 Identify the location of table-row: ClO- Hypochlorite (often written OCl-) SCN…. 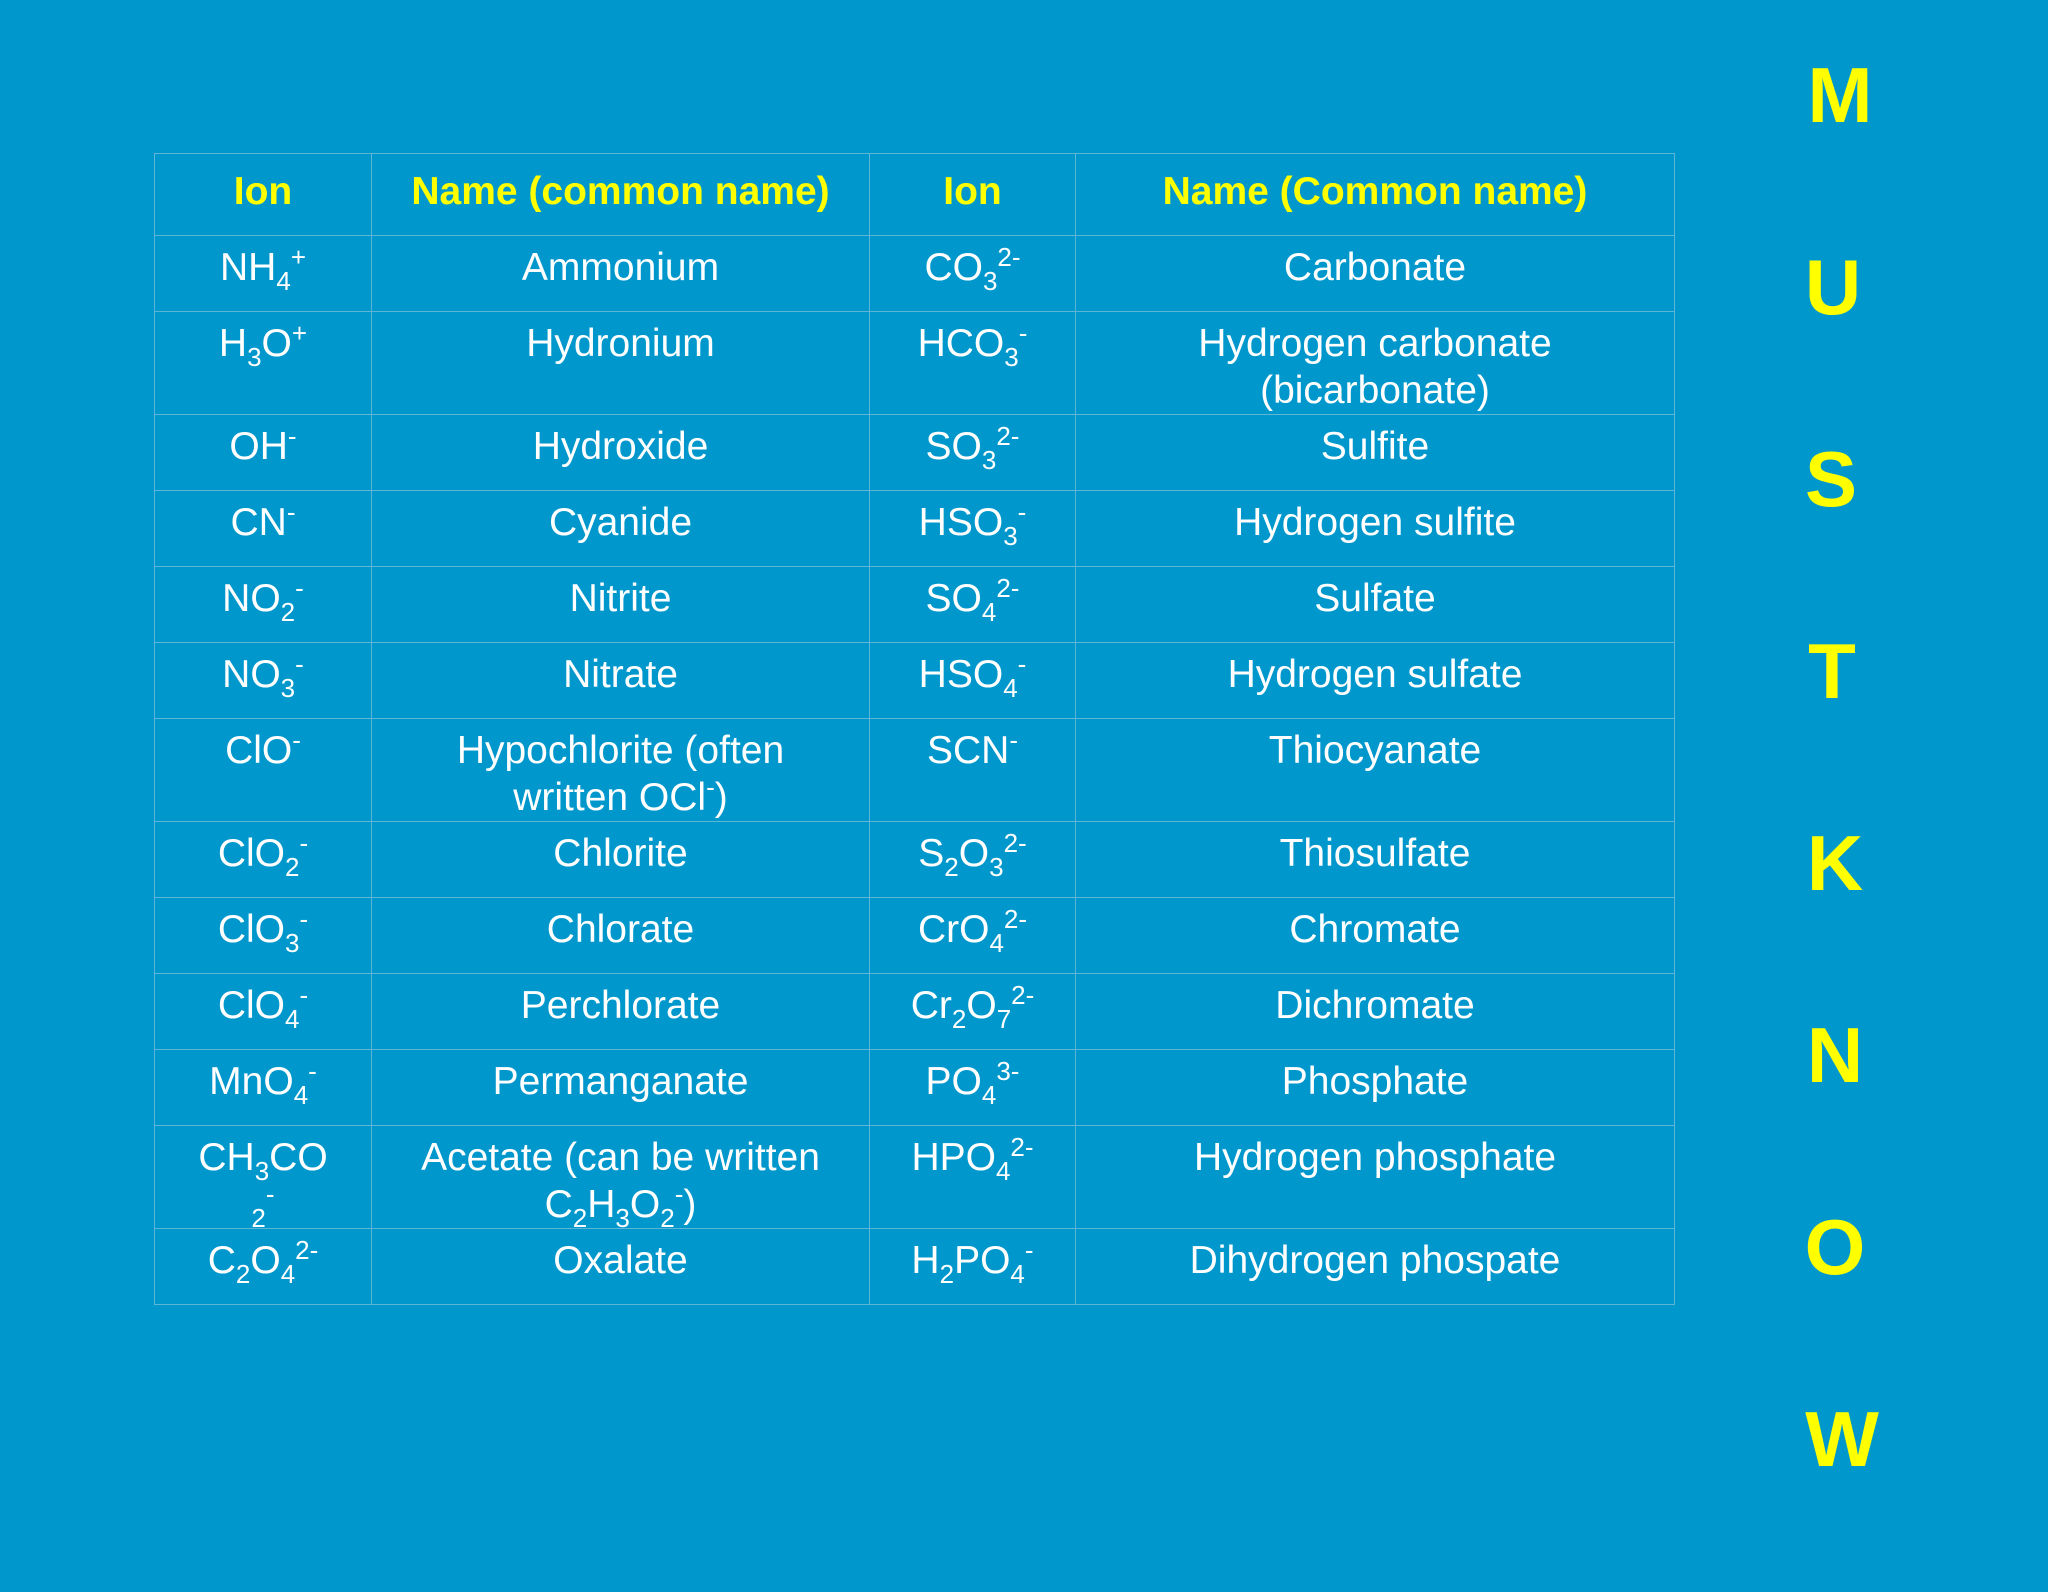
(914, 770).